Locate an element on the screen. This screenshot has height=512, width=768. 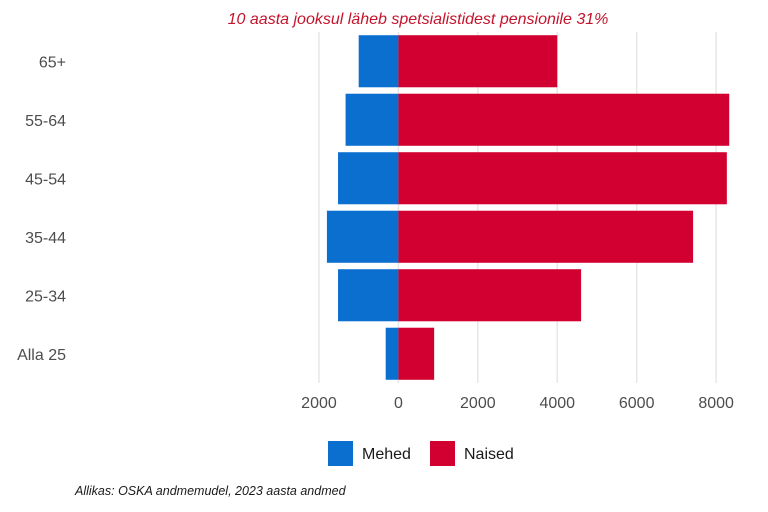
legend-swatch-naised is located at coordinates (442, 453).